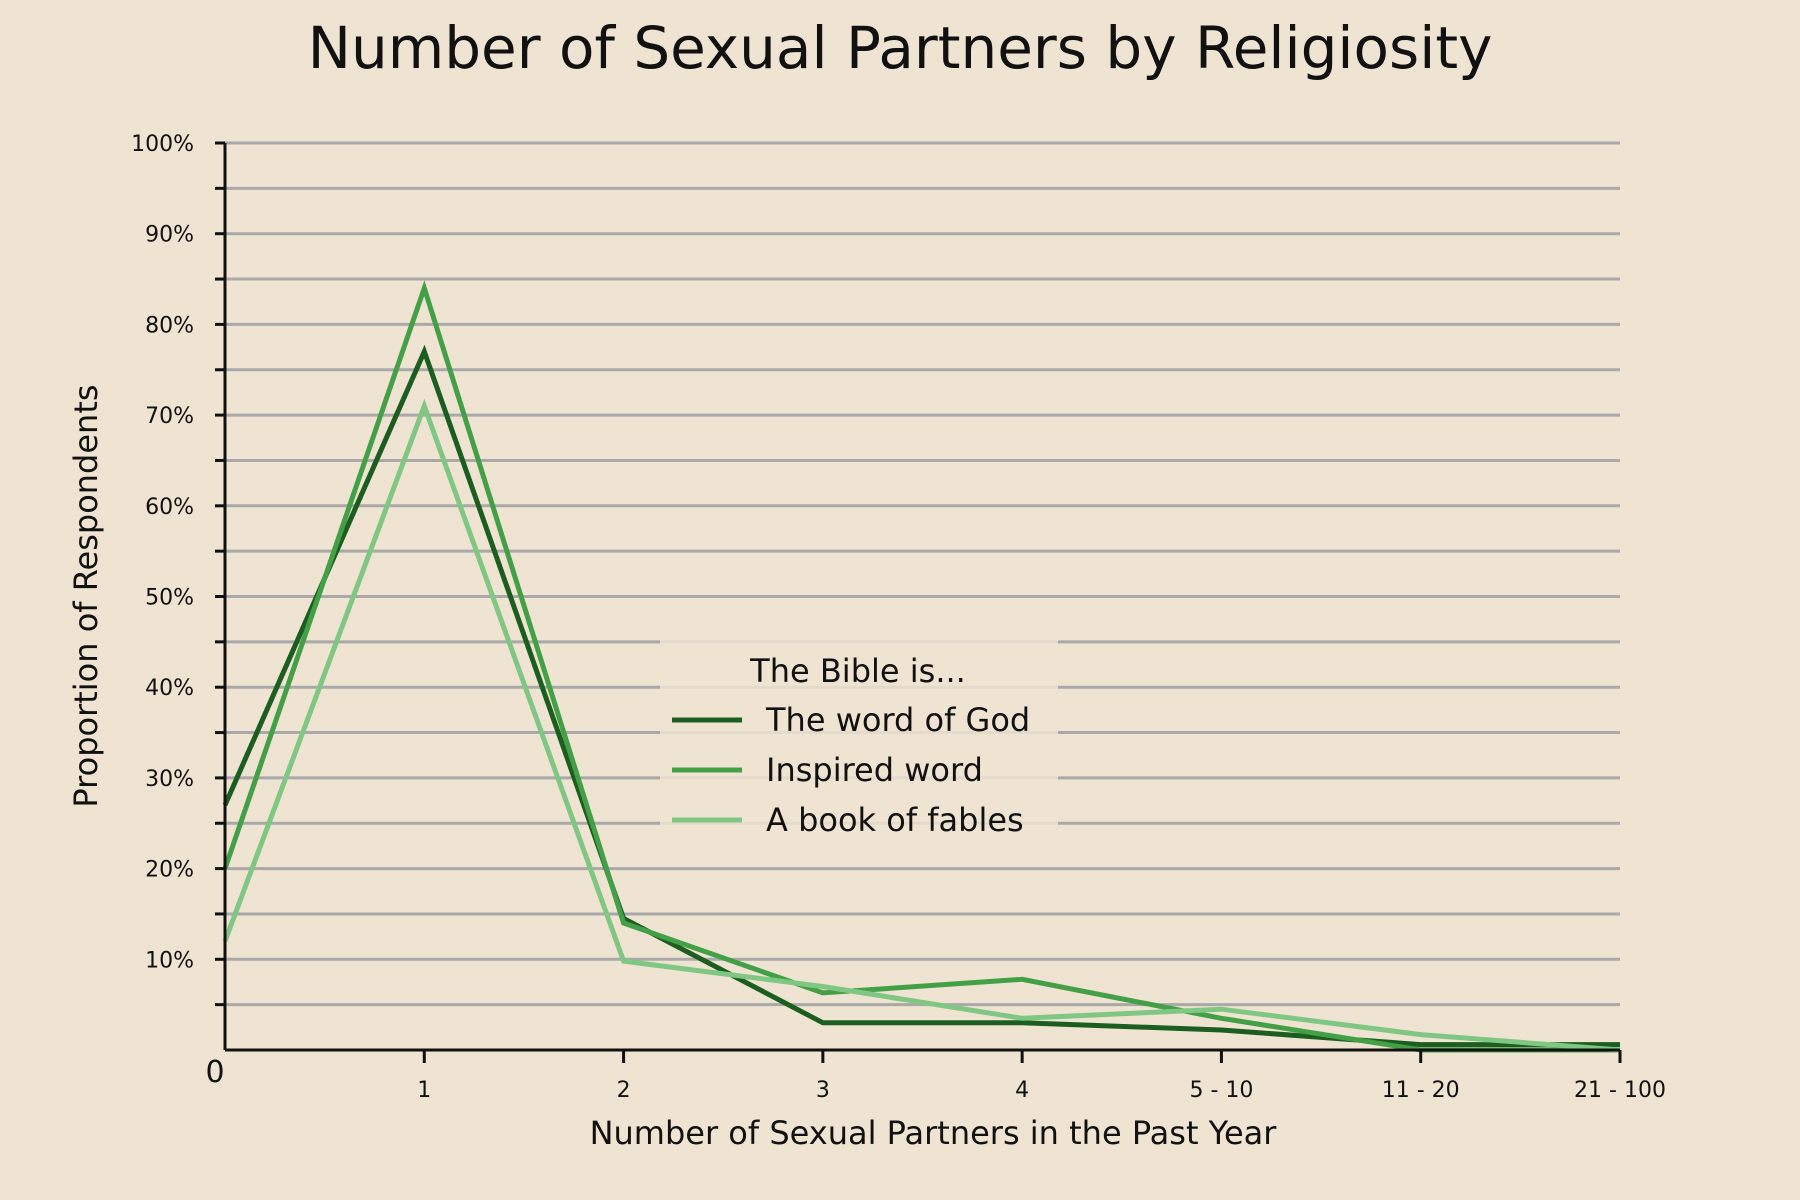 This screenshot has width=1800, height=1200. What do you see at coordinates (897, 720) in the screenshot?
I see `legend-label: The word of God` at bounding box center [897, 720].